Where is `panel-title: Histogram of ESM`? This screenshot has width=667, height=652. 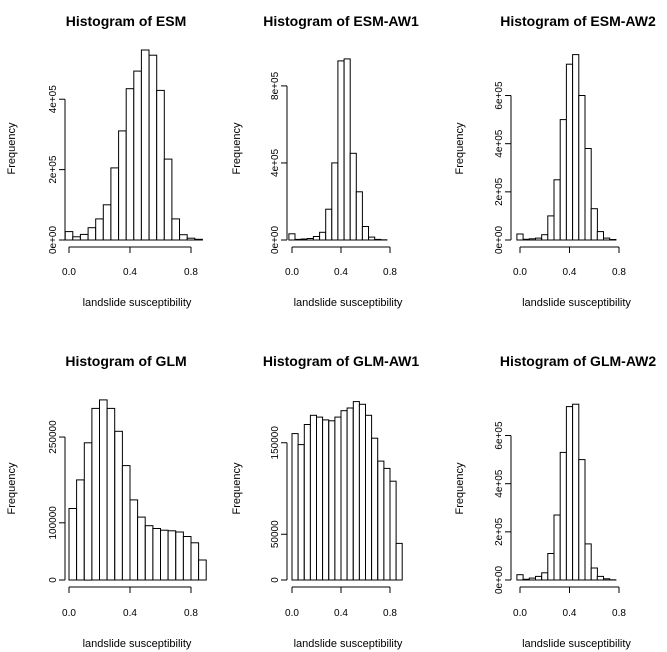
panel-title: Histogram of ESM is located at coordinates (126, 21).